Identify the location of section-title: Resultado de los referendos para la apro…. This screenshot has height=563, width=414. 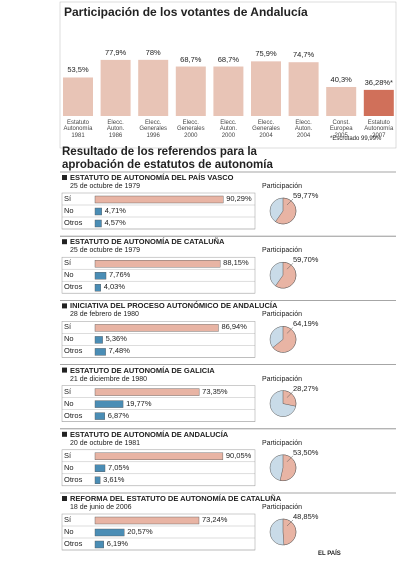
(167, 159).